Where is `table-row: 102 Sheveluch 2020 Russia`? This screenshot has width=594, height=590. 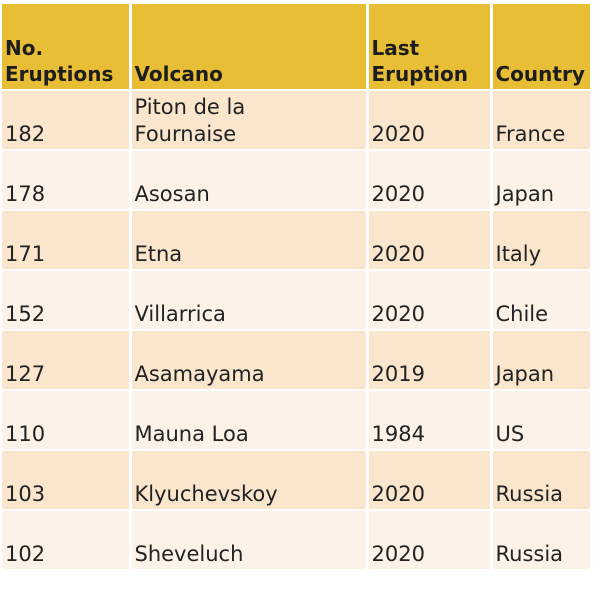 table-row: 102 Sheveluch 2020 Russia is located at coordinates (296, 540).